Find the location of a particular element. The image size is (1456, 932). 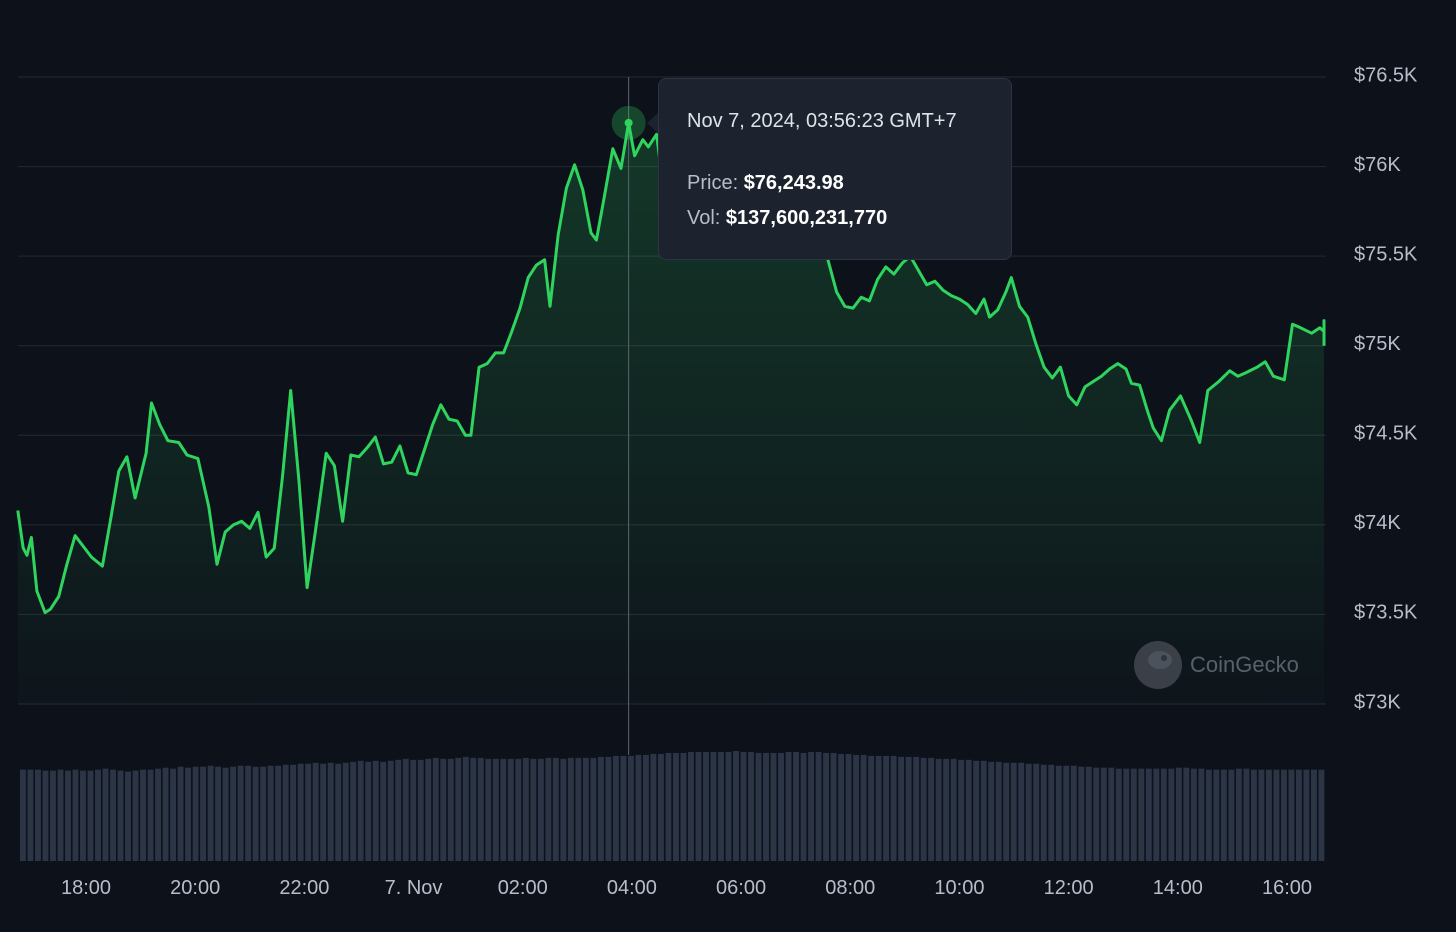

y-tick-label: $73.5K is located at coordinates (1386, 613).